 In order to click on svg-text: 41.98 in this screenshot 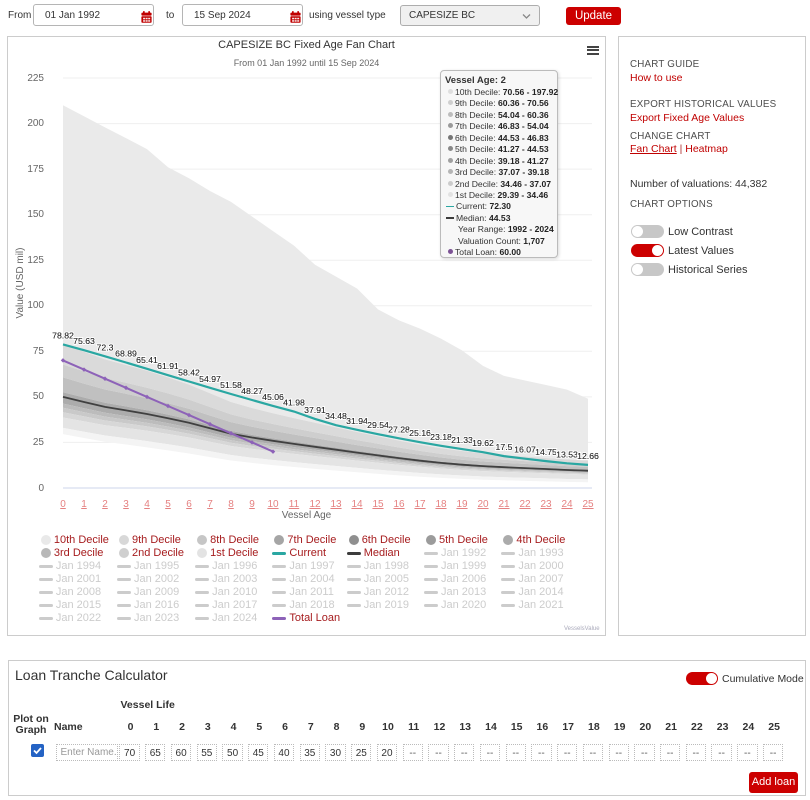, I will do `click(294, 403)`.